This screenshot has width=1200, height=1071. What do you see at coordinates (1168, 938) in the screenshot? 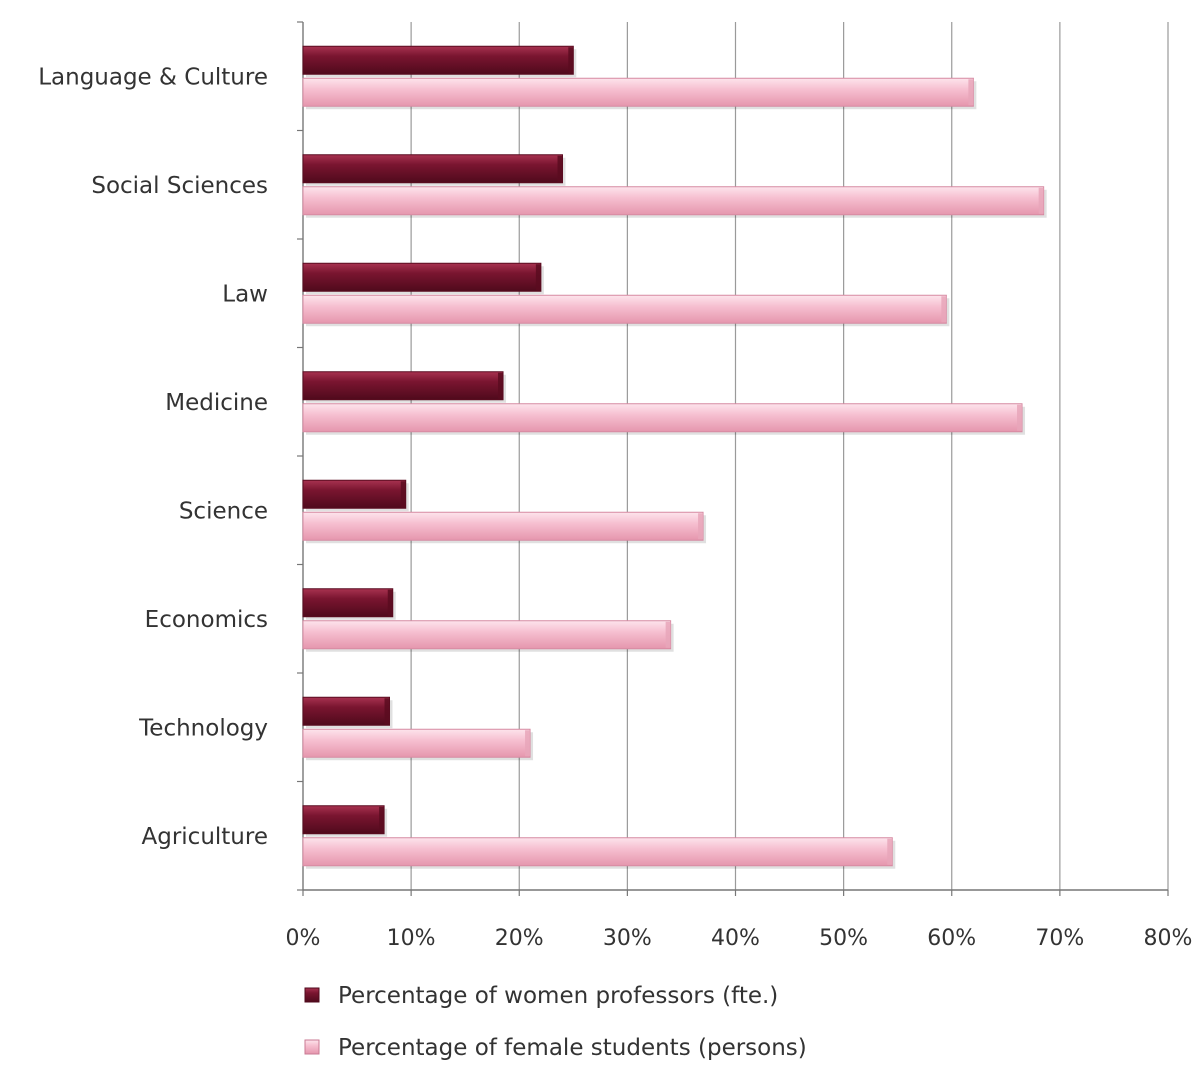
I see `x-tick-label: 80%` at bounding box center [1168, 938].